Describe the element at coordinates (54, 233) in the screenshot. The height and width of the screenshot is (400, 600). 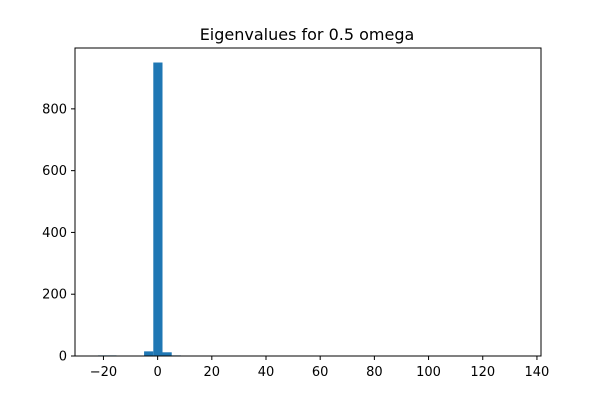
I see `y-tick-label: 400` at that location.